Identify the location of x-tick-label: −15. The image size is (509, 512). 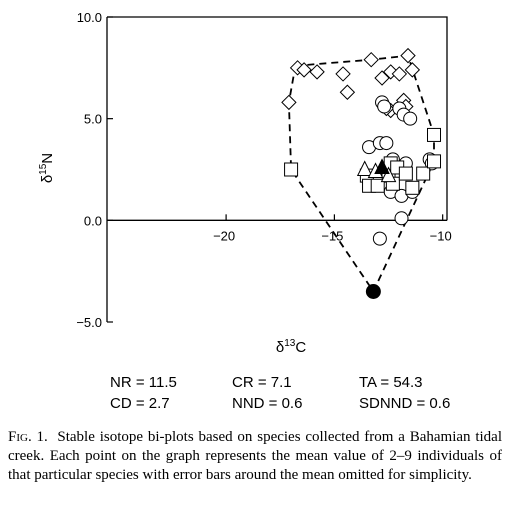
(332, 235).